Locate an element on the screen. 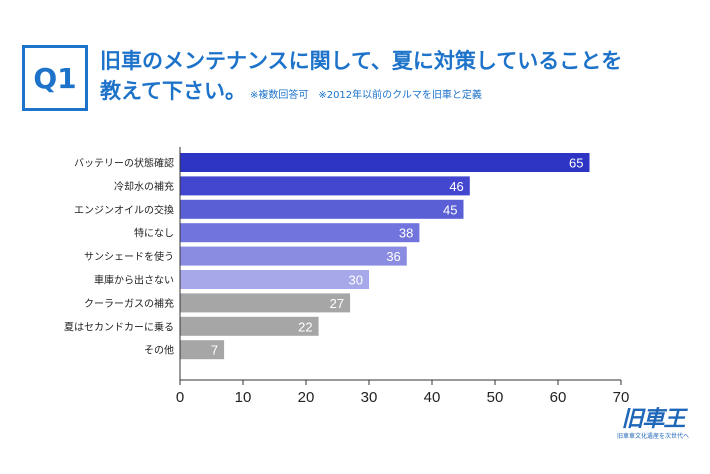 This screenshot has width=710, height=474. category-label: 車庫から出さない is located at coordinates (134, 280).